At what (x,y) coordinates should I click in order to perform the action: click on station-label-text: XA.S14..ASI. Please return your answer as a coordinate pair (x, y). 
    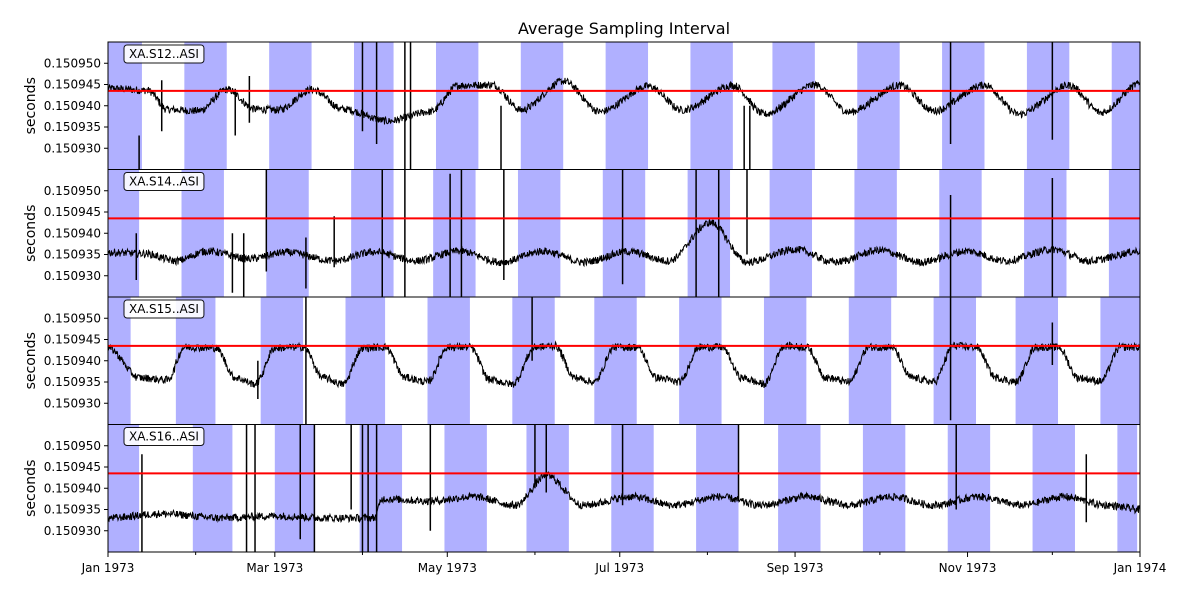
    Looking at the image, I should click on (164, 182).